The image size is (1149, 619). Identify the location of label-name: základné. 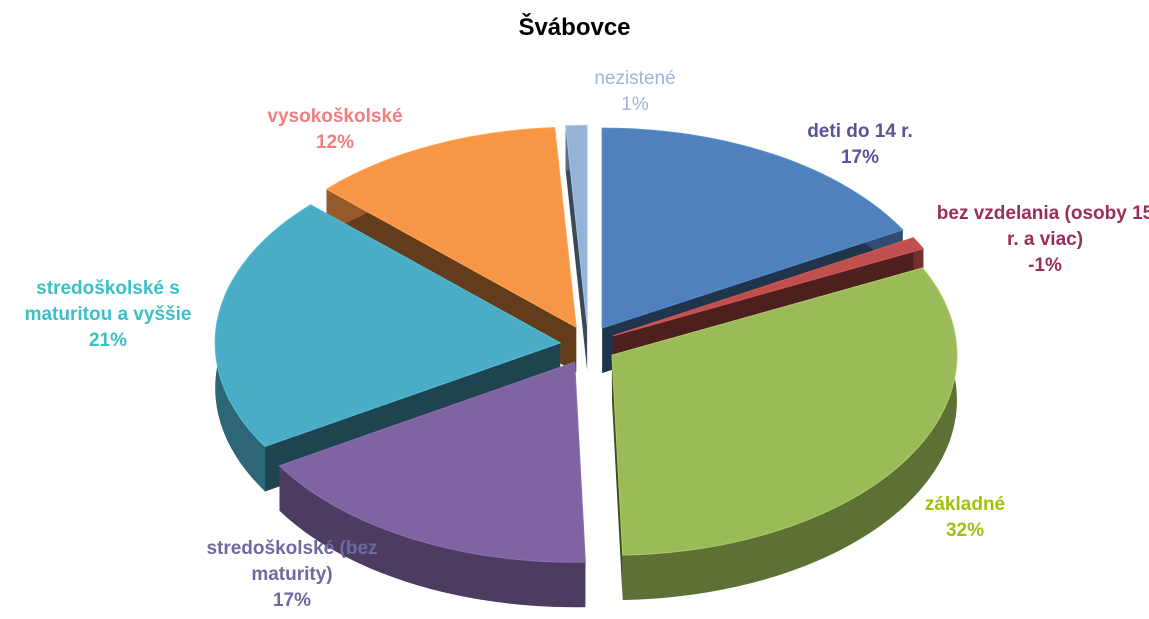
(965, 504).